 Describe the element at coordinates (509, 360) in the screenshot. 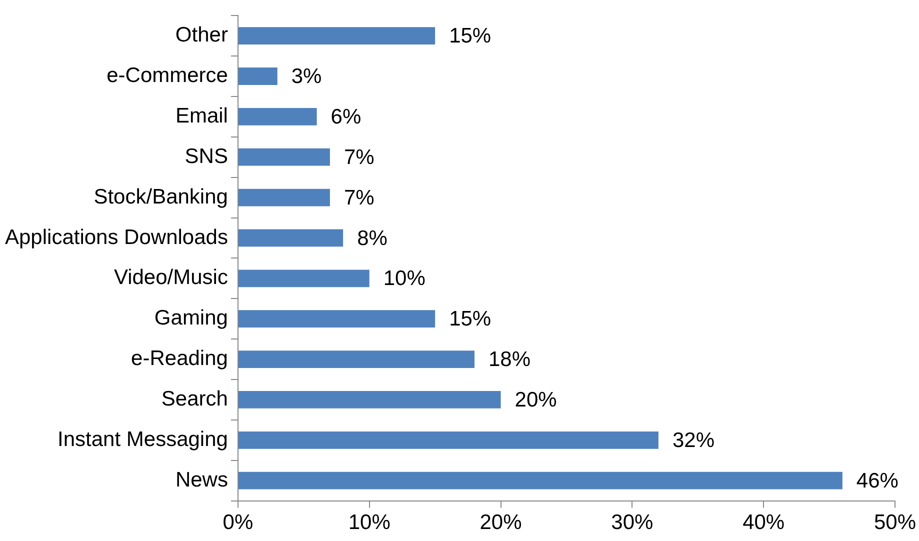

I see `data-label: 18%` at that location.